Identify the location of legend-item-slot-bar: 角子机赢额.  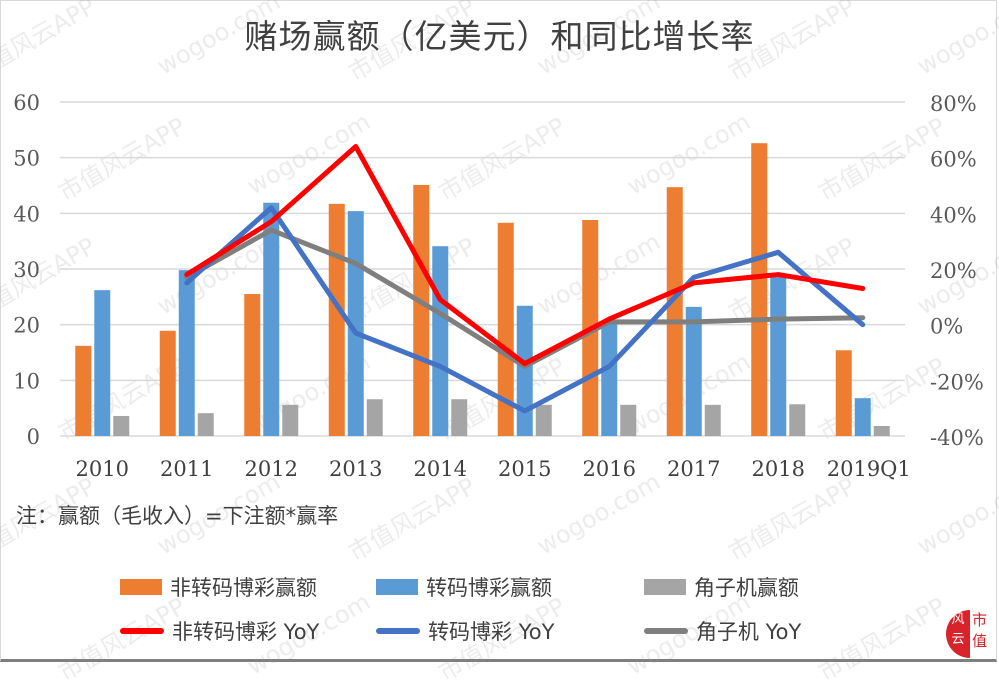
(771, 587).